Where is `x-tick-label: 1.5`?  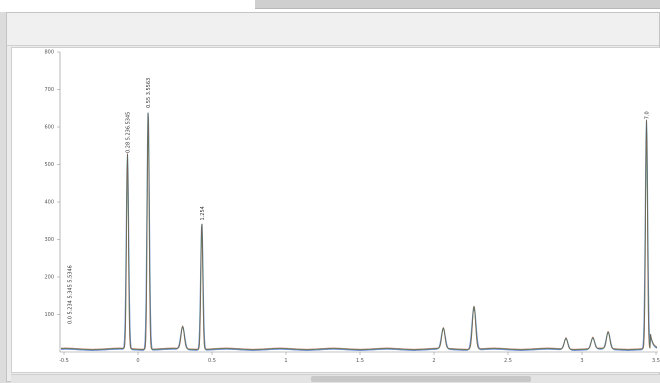
x-tick-label: 1.5 is located at coordinates (360, 361).